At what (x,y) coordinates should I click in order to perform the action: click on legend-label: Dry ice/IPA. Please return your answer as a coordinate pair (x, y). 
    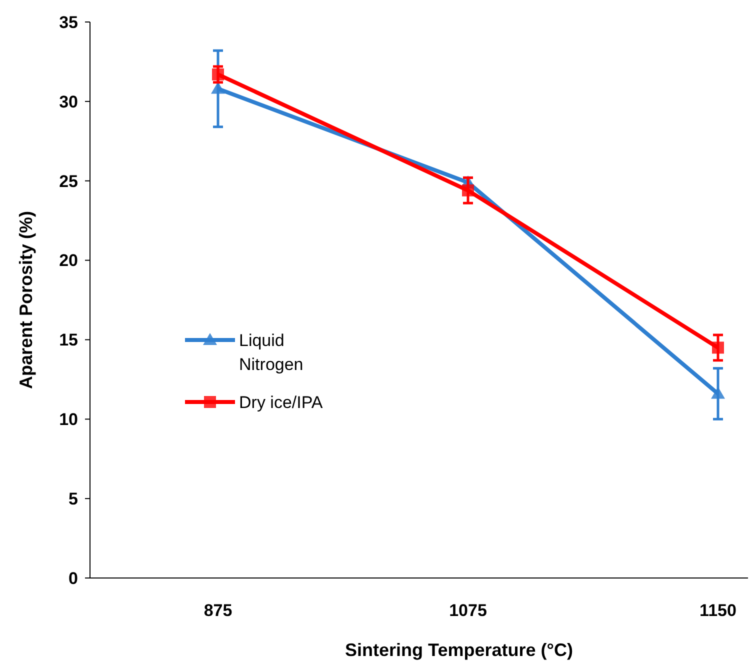
    Looking at the image, I should click on (281, 402).